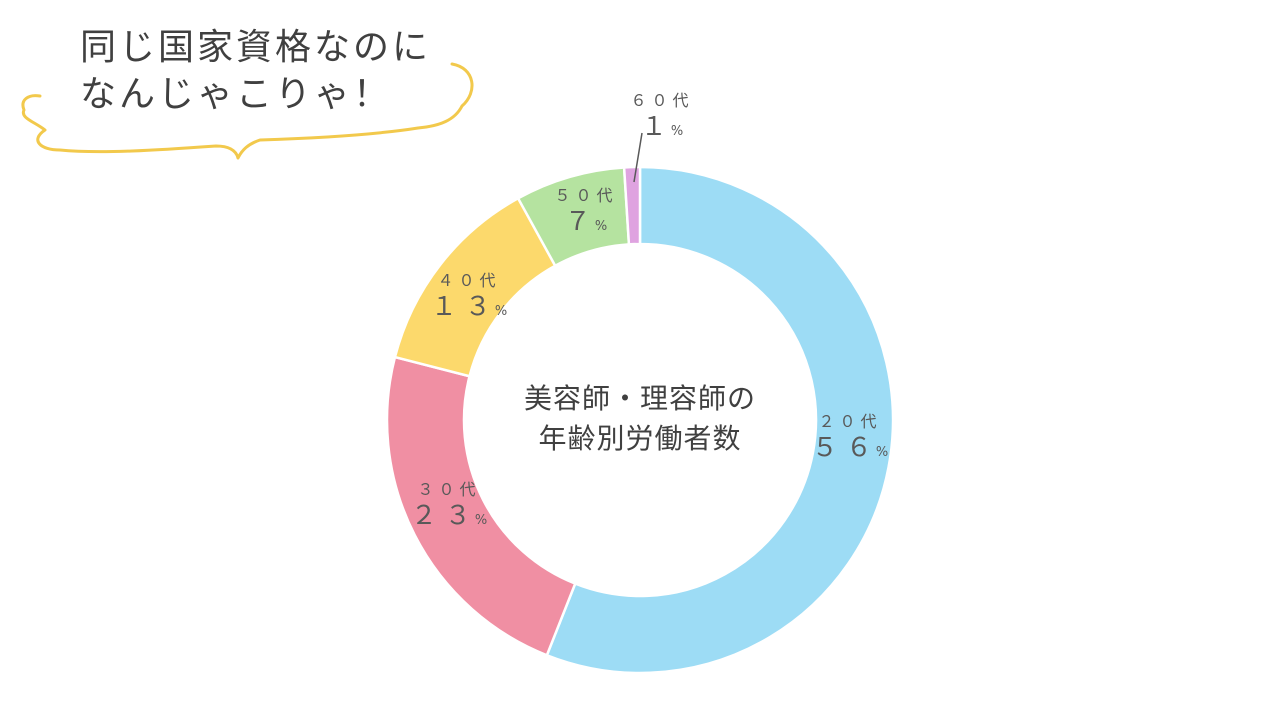 The width and height of the screenshot is (1280, 720). I want to click on speech-bubble, so click(247, 111).